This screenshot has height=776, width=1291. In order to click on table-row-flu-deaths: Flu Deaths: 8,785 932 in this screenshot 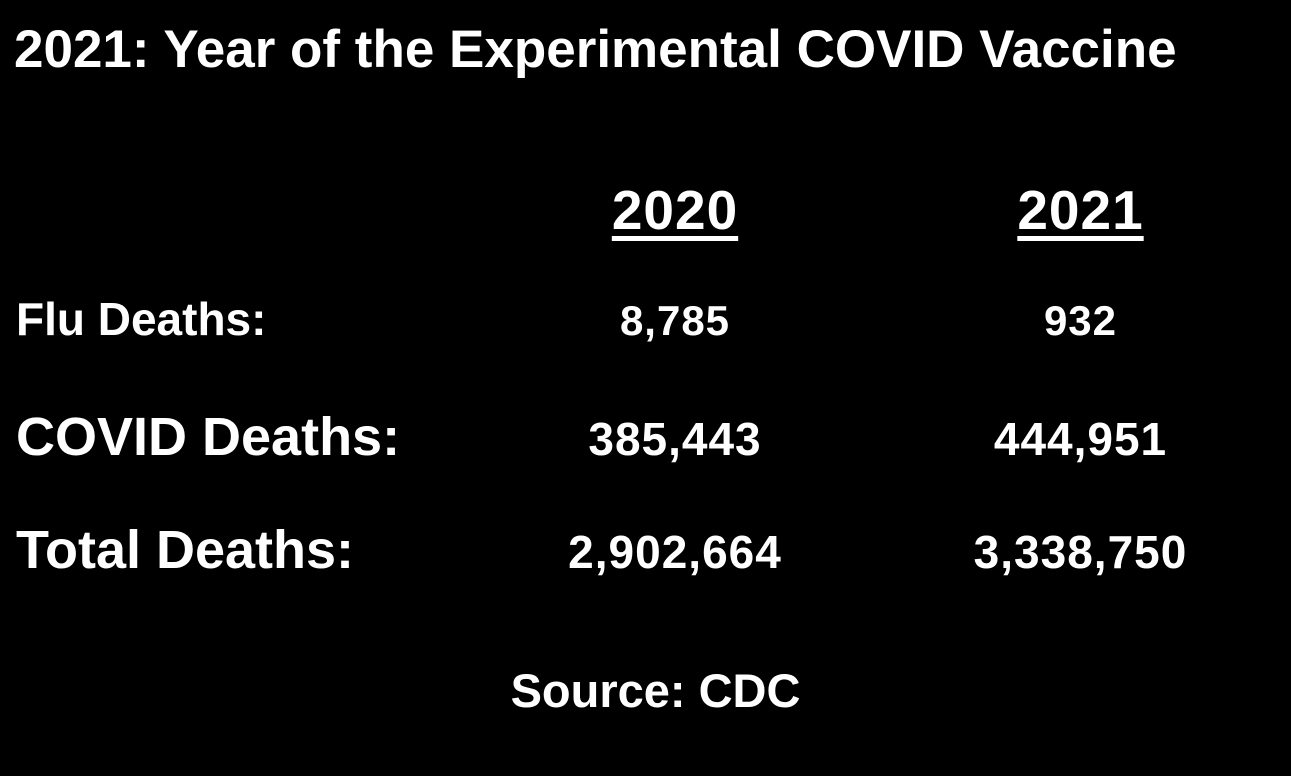, I will do `click(645, 319)`.